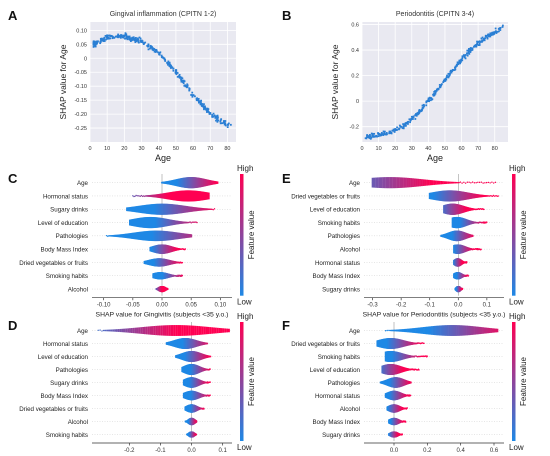 This screenshot has width=550, height=456. I want to click on x-tick-label: 0.0, so click(191, 451).